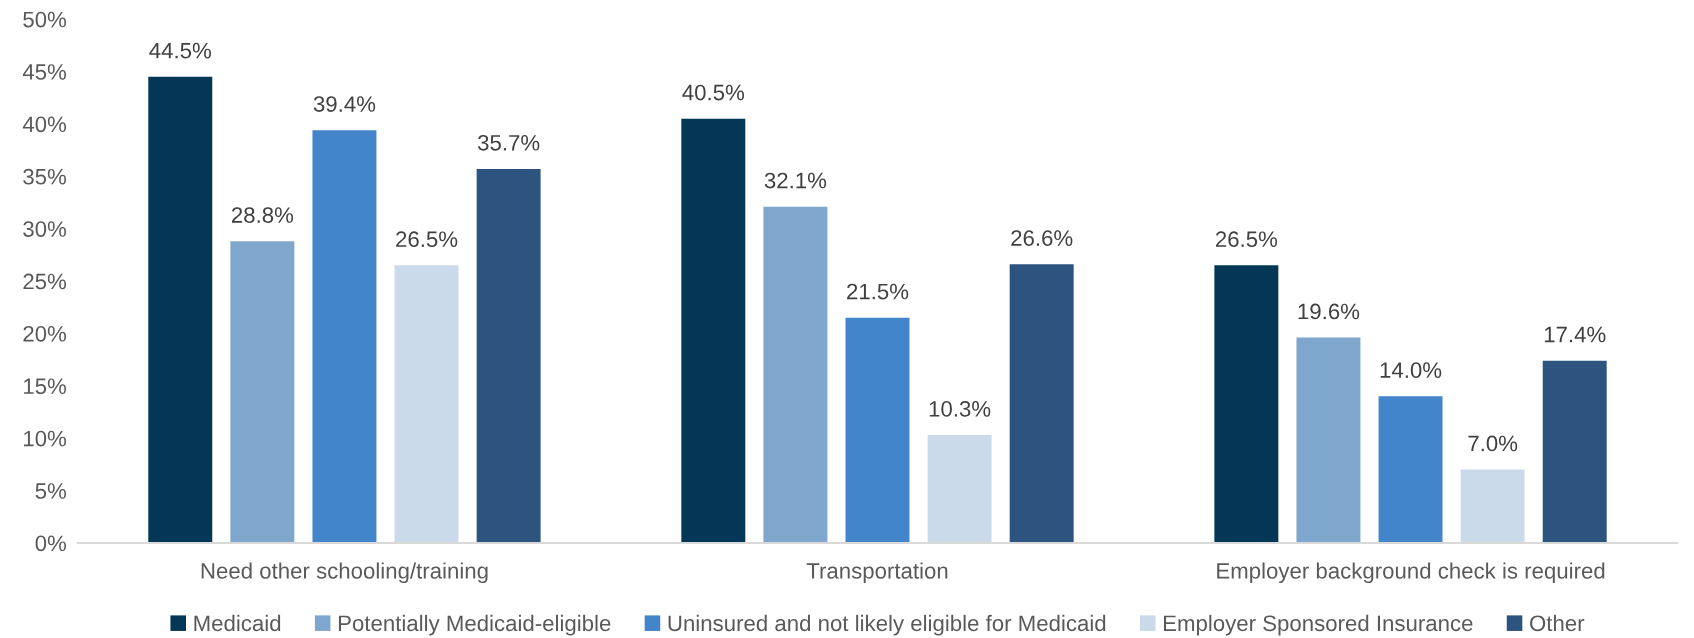  Describe the element at coordinates (1411, 573) in the screenshot. I see `x-tick-label: Employer background check is required` at that location.